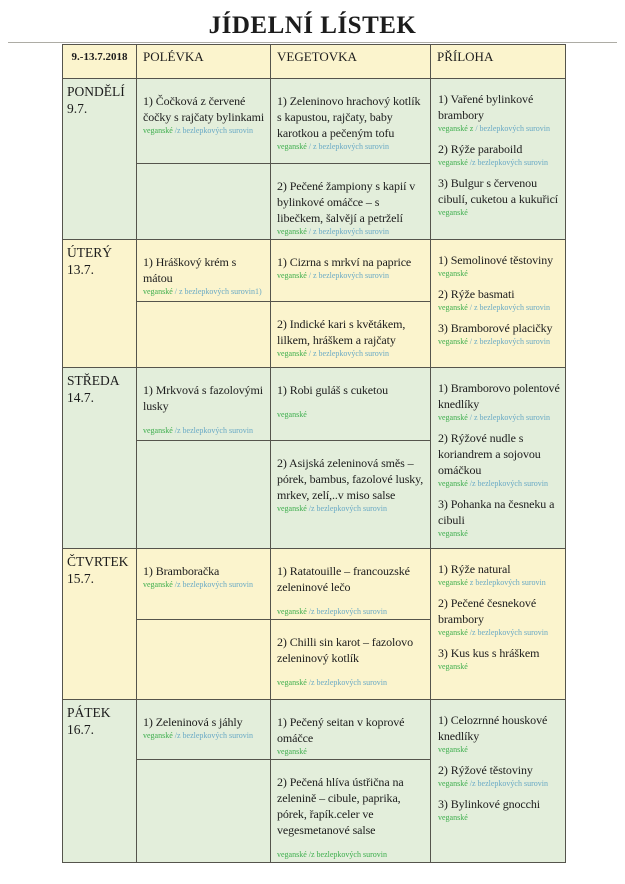 The height and width of the screenshot is (884, 625). What do you see at coordinates (499, 733) in the screenshot?
I see `side-item: 1) Celozrnné houskové knedlíky veganské` at bounding box center [499, 733].